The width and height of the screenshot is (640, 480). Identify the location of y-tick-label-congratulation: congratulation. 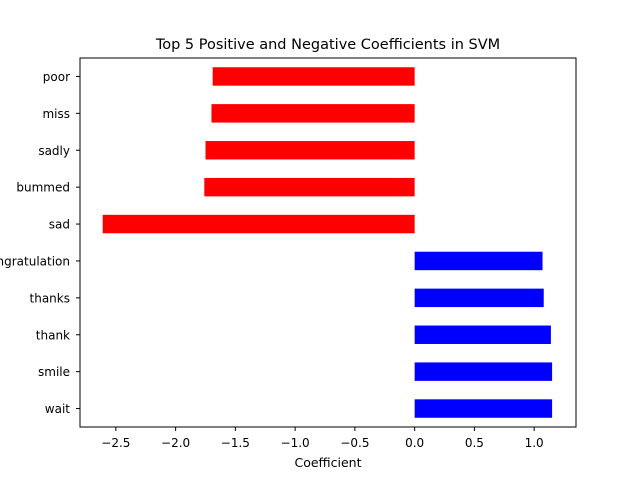
(35, 261).